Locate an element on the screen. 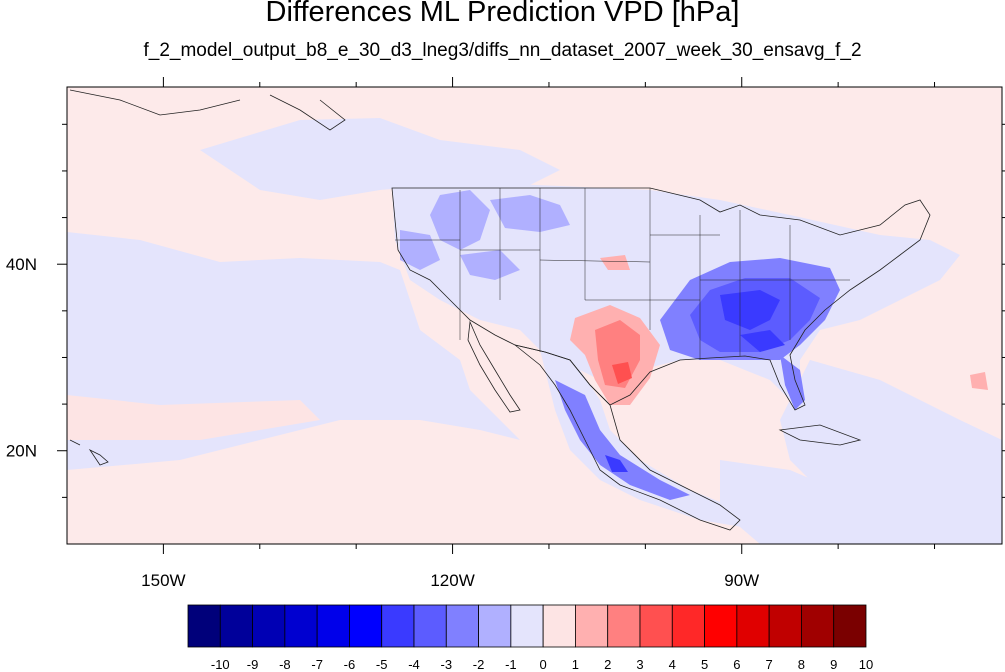  colorbar-label: -1 is located at coordinates (511, 664).